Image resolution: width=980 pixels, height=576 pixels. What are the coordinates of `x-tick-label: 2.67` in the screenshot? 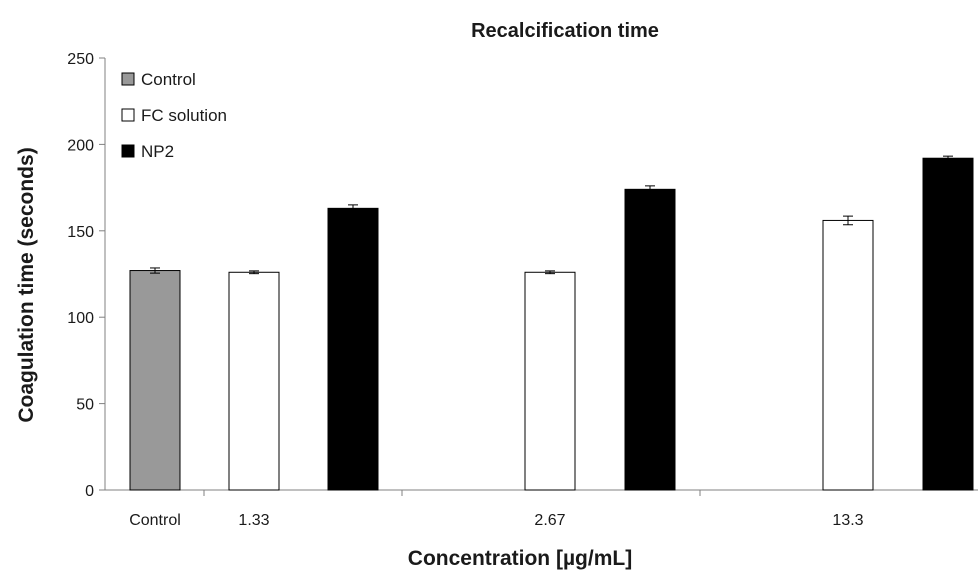 It's located at (549, 520).